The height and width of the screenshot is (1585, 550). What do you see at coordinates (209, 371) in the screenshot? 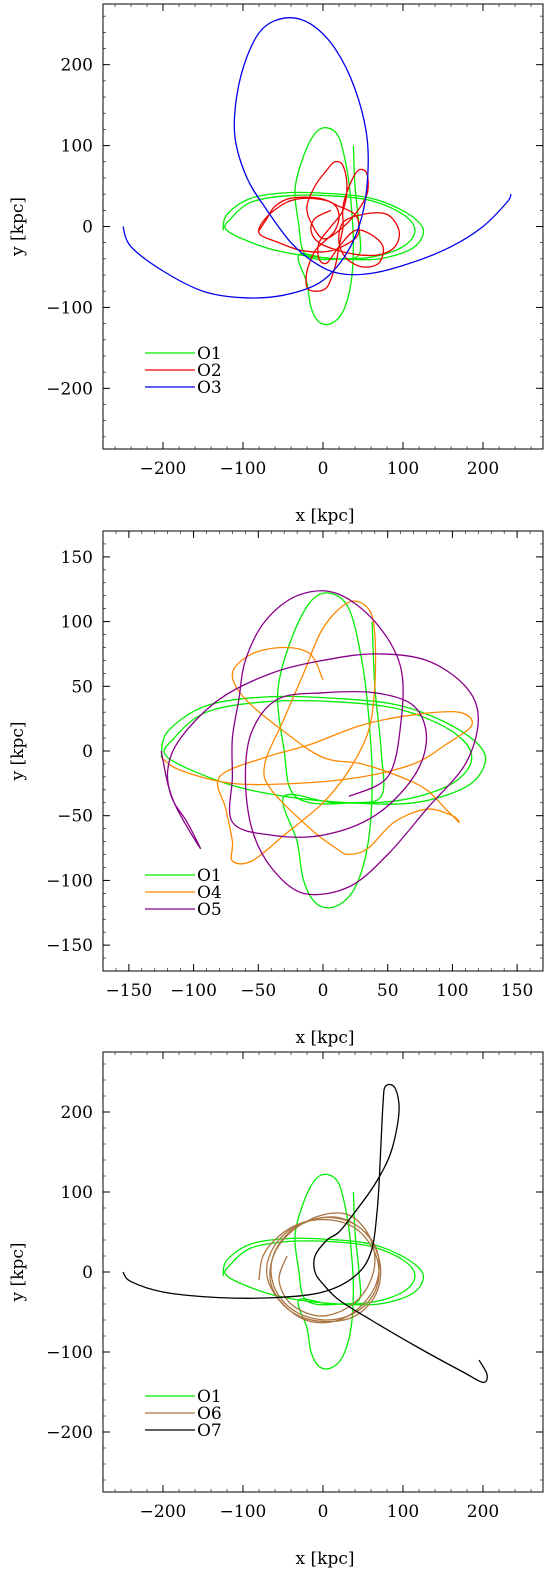
I see `legend-label-o2: O2` at bounding box center [209, 371].